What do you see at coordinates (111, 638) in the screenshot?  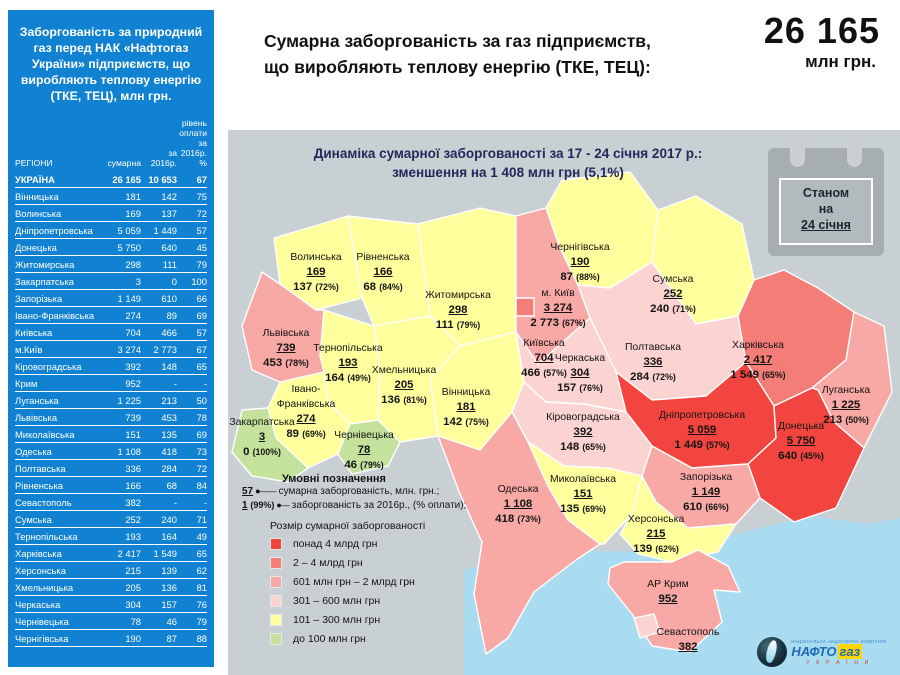 I see `table-row: Чернігівська 190 87 88` at bounding box center [111, 638].